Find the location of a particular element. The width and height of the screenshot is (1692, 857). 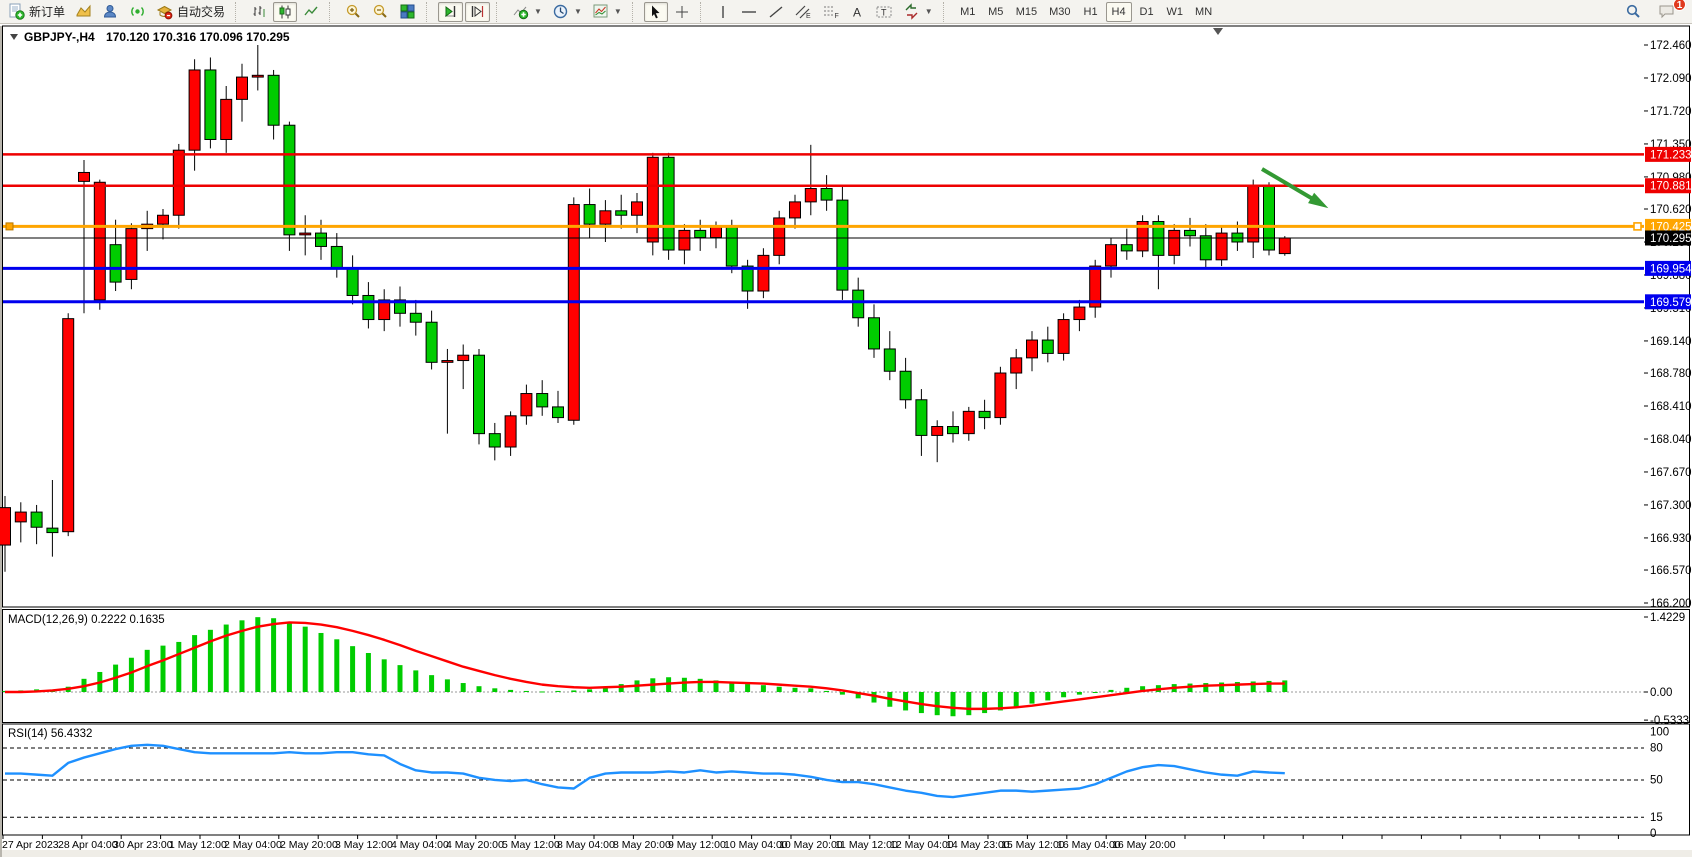

auto-trading-label: 自动交易 is located at coordinates (201, 12).